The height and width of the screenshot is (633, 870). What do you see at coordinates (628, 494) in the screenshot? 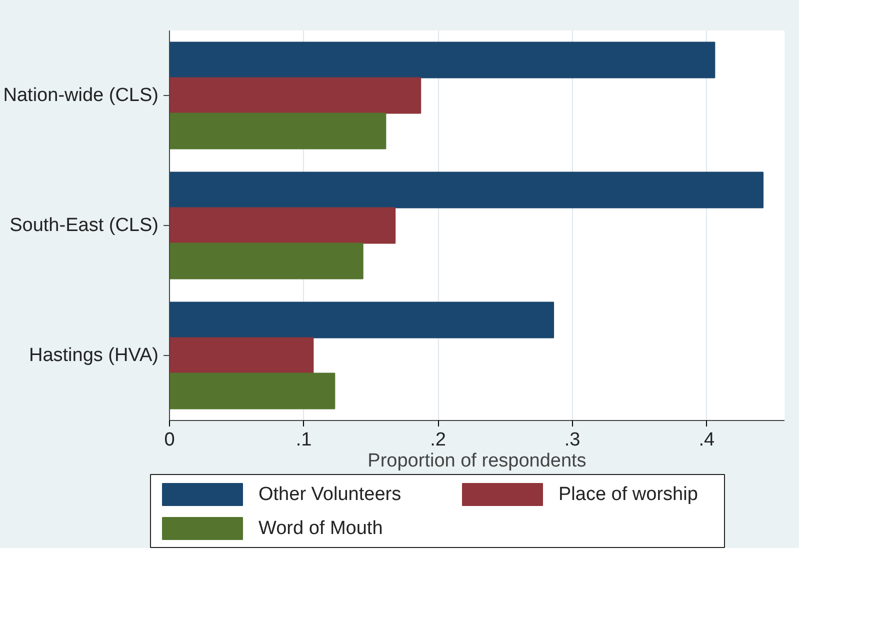
I see `legend-label: Place of worship` at bounding box center [628, 494].